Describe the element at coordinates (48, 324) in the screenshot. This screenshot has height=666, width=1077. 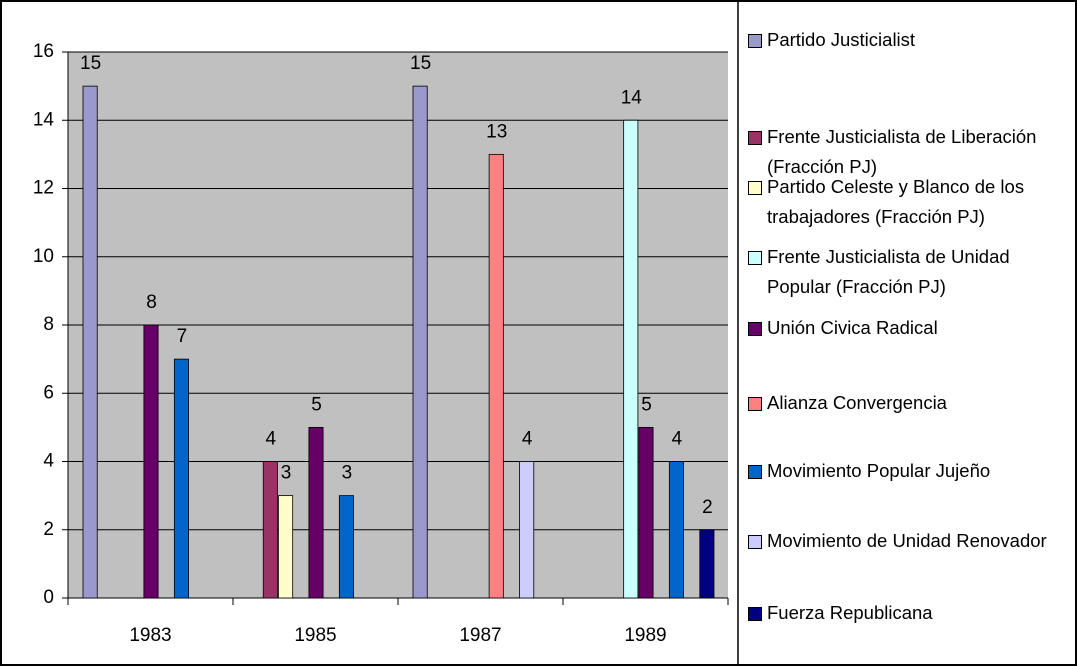
I see `y-tick-label: 8` at that location.